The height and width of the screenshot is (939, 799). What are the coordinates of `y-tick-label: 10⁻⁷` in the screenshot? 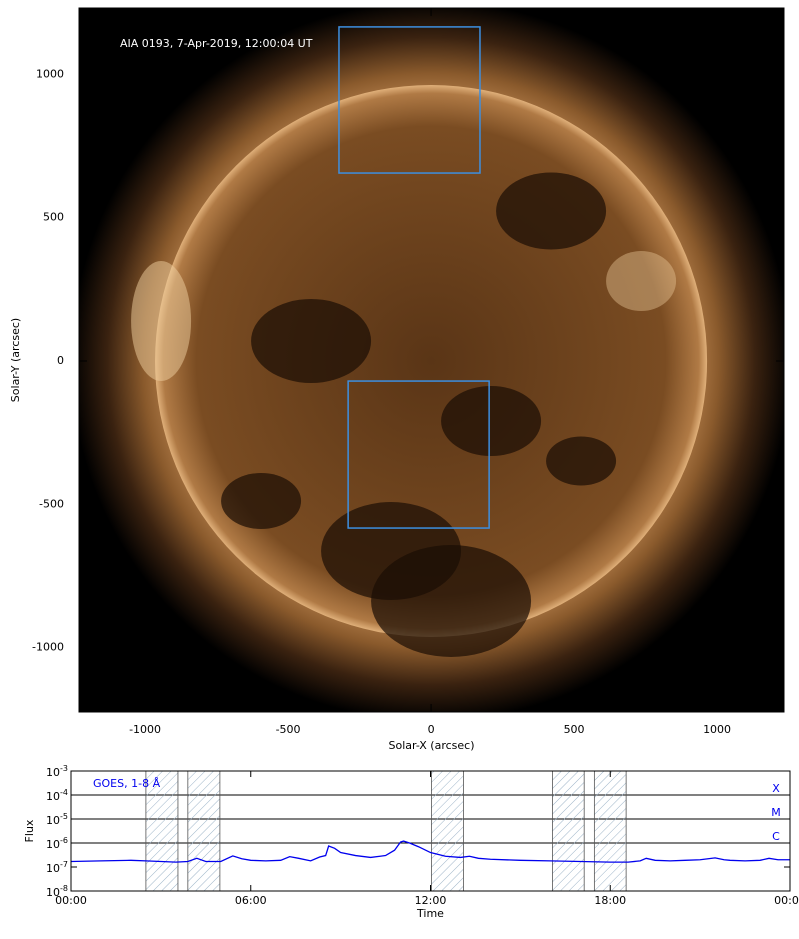 It's located at (57, 868).